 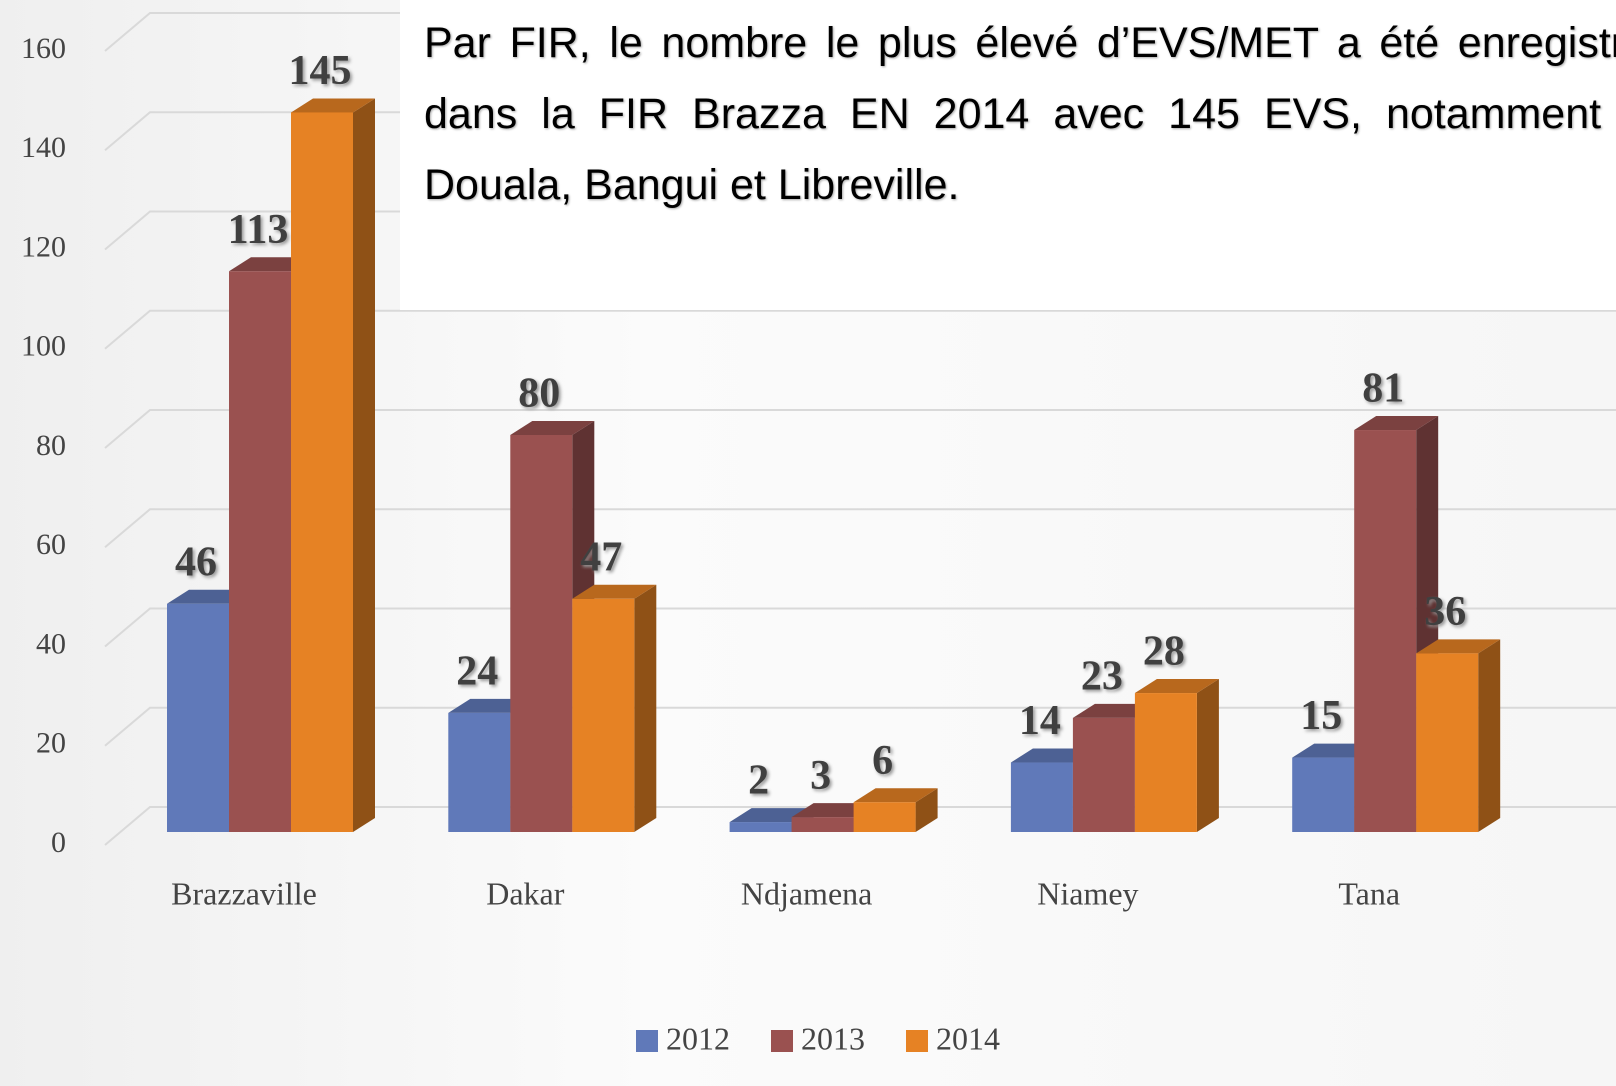 What do you see at coordinates (244, 893) in the screenshot?
I see `x-tick-label: Brazzaville` at bounding box center [244, 893].